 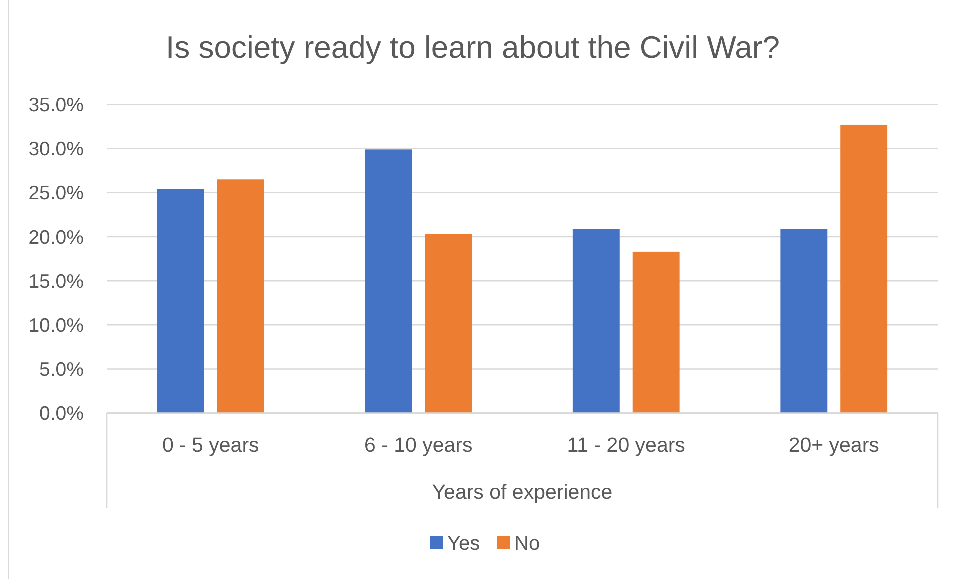 I want to click on x-tick-label: 6 - 10 years, so click(x=418, y=445).